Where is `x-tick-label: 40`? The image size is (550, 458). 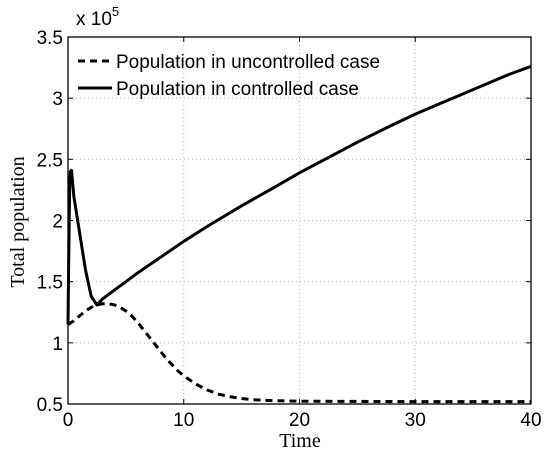 x-tick-label: 40 is located at coordinates (530, 420).